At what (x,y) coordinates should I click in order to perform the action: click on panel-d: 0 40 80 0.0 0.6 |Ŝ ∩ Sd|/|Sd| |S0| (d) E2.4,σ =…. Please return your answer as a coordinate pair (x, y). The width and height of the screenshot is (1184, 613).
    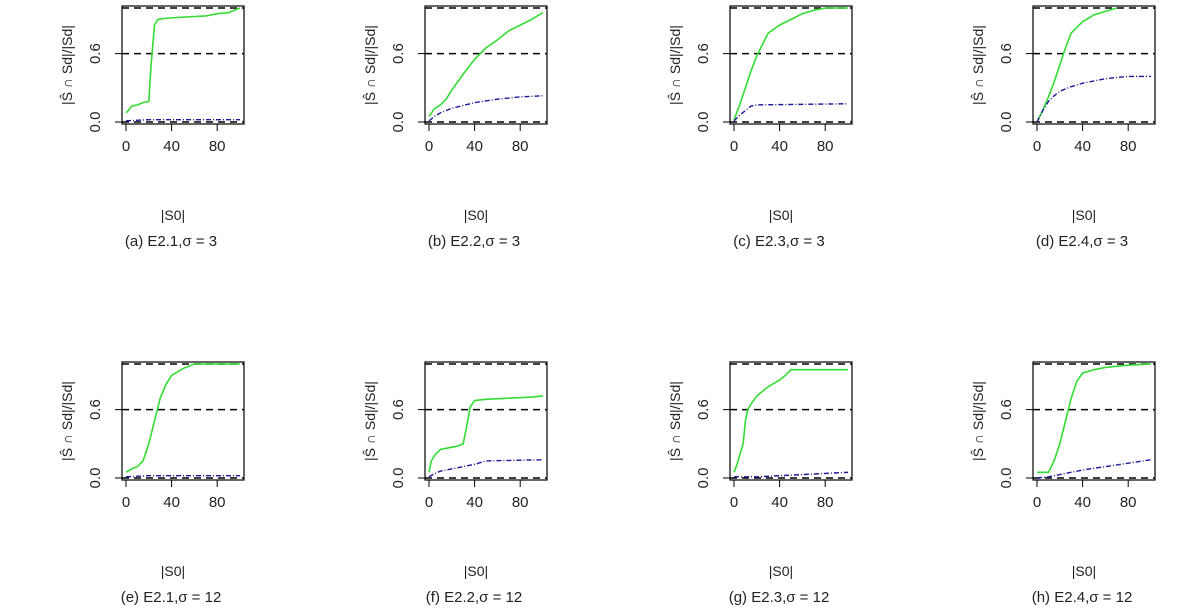
    Looking at the image, I should click on (1063, 127).